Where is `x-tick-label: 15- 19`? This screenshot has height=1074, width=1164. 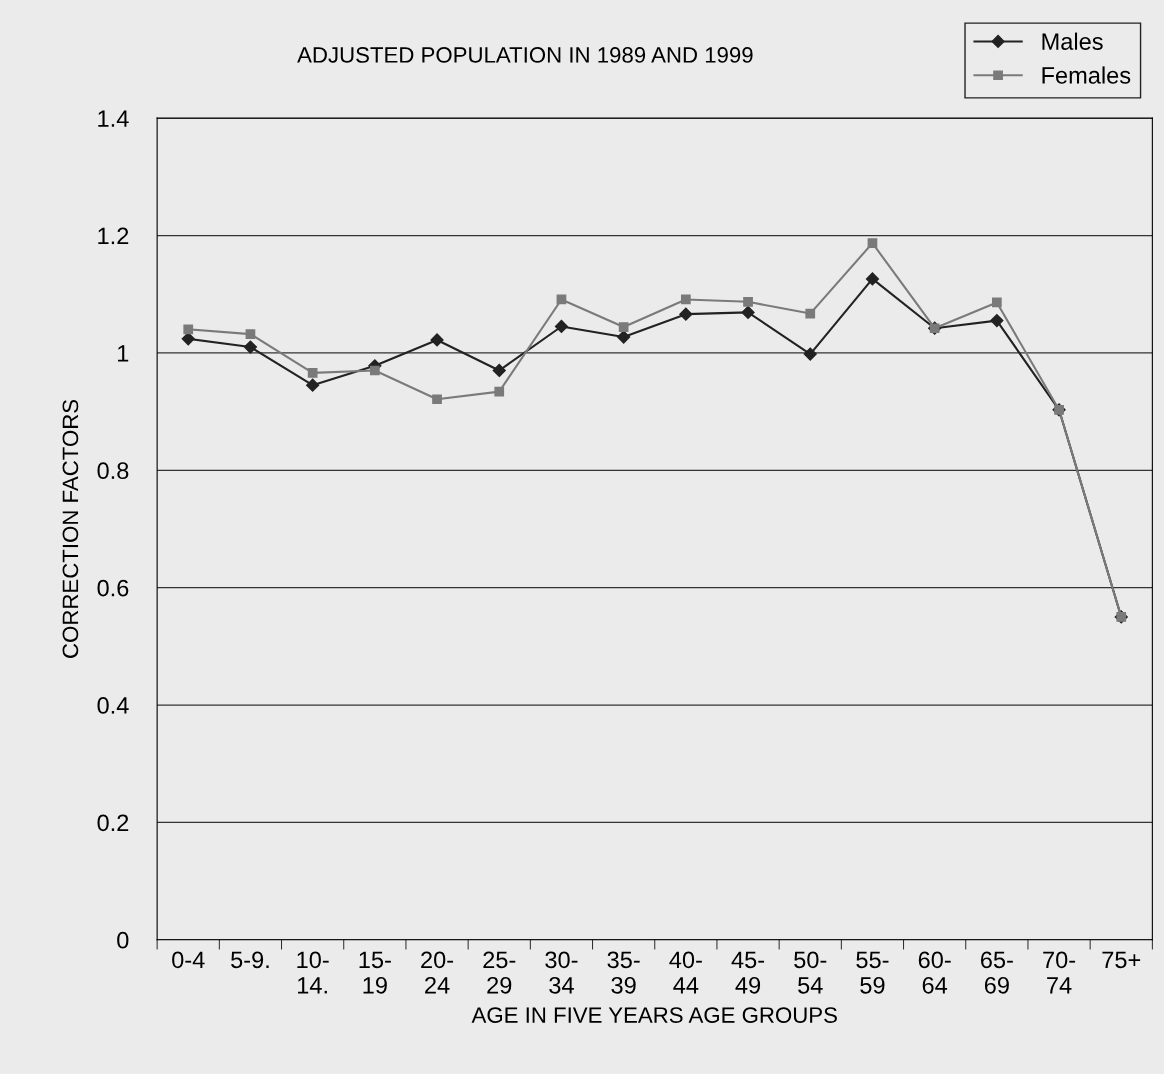
x-tick-label: 15- 19 is located at coordinates (375, 972).